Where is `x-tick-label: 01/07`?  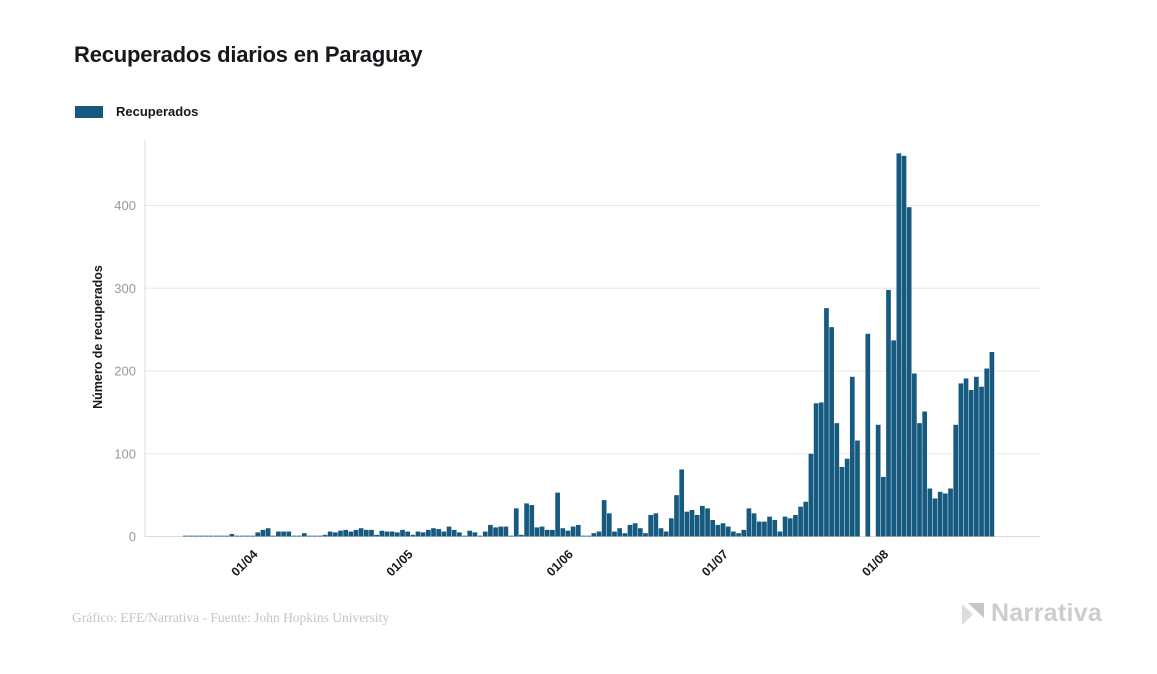
x-tick-label: 01/07 is located at coordinates (715, 563).